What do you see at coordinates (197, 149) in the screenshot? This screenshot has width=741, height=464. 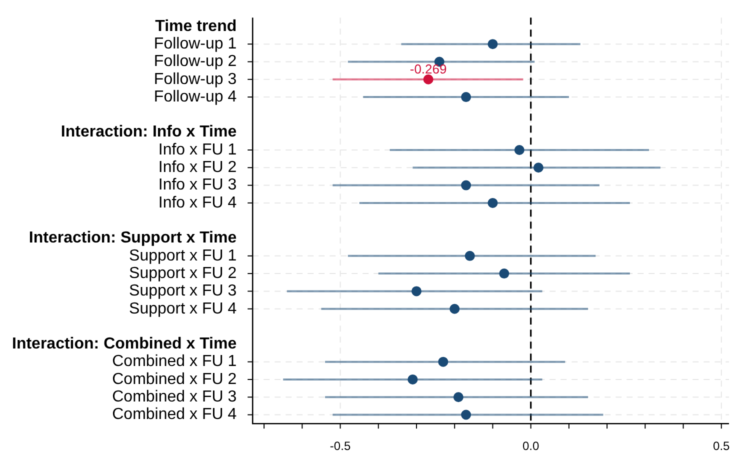 I see `y-tick-label: Info x FU 1` at bounding box center [197, 149].